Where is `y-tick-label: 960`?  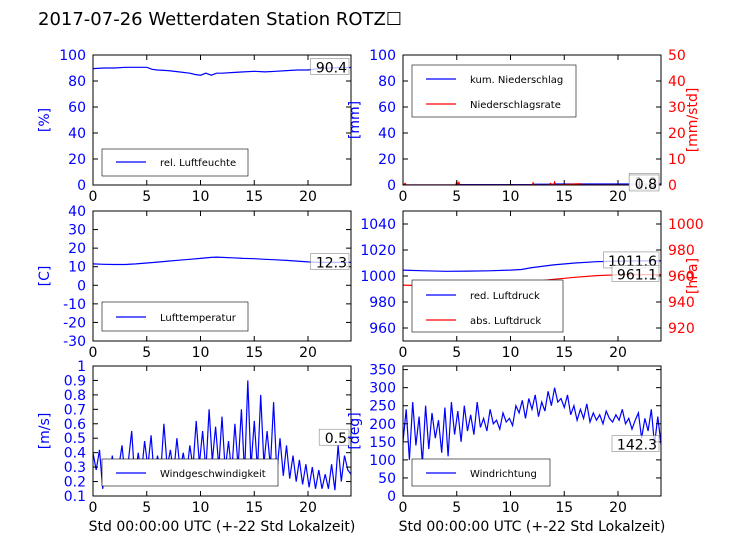 y-tick-label: 960 is located at coordinates (382, 329).